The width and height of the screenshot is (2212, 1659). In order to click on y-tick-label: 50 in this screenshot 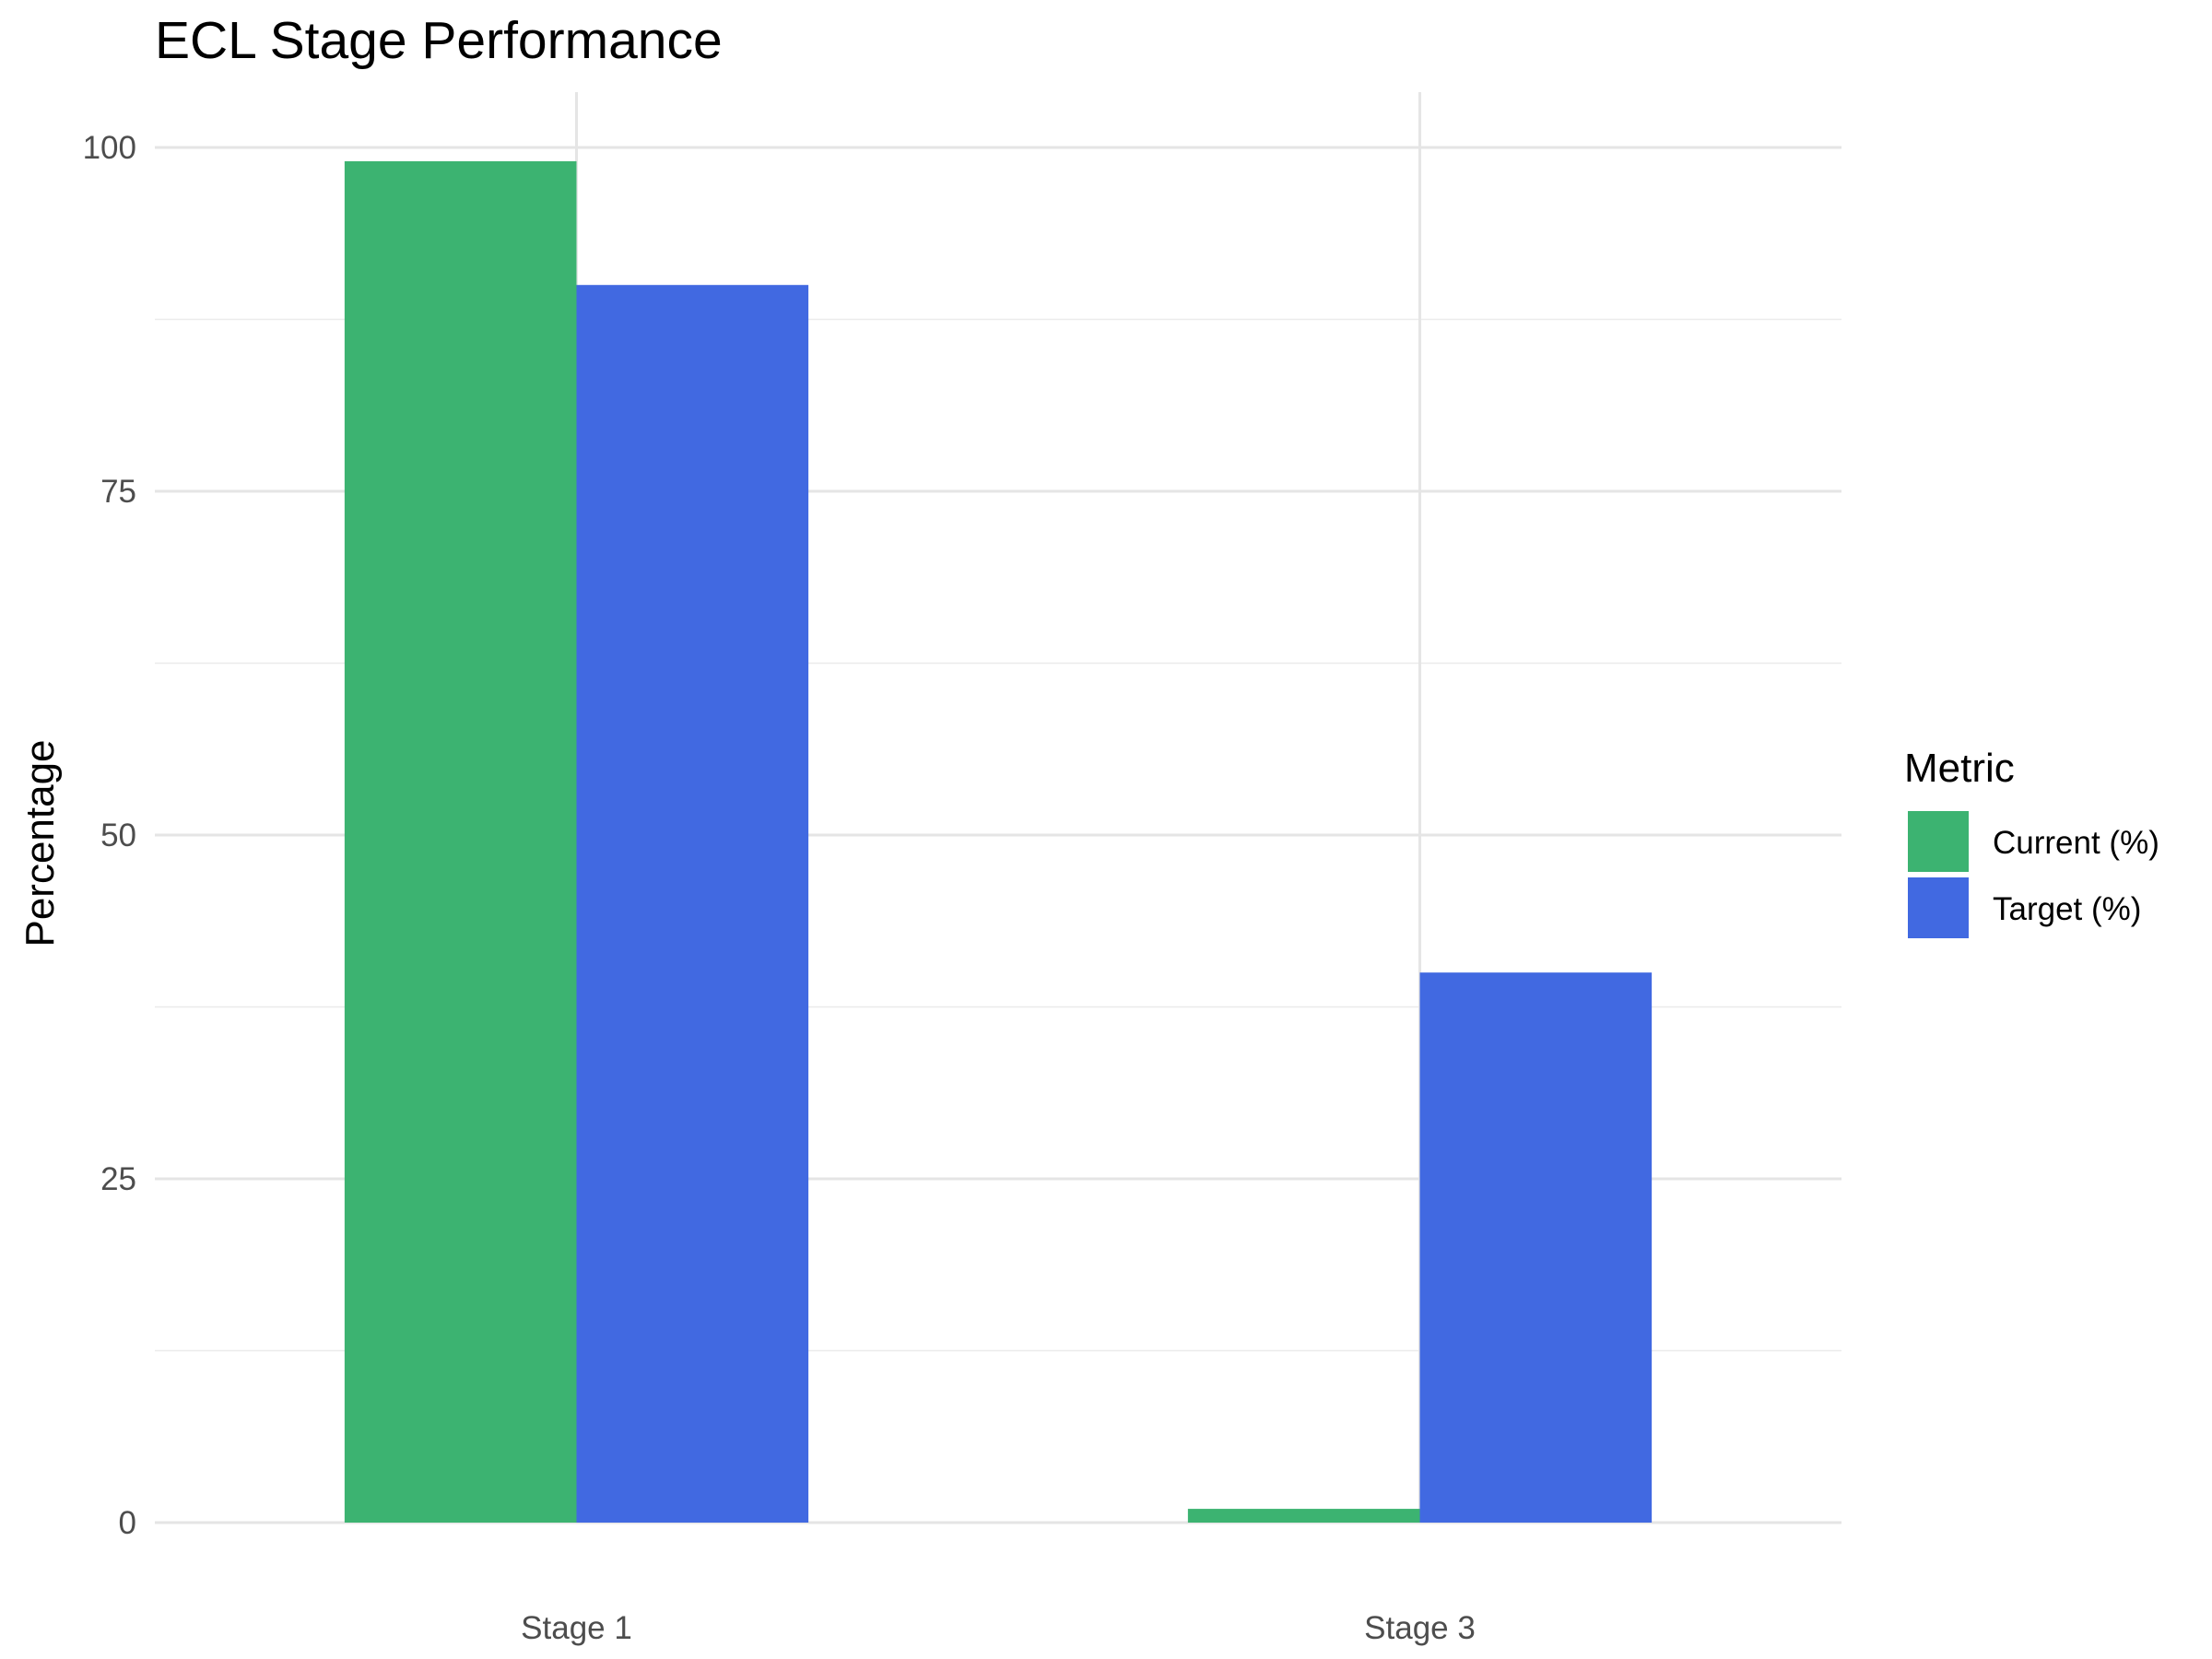, I will do `click(118, 835)`.